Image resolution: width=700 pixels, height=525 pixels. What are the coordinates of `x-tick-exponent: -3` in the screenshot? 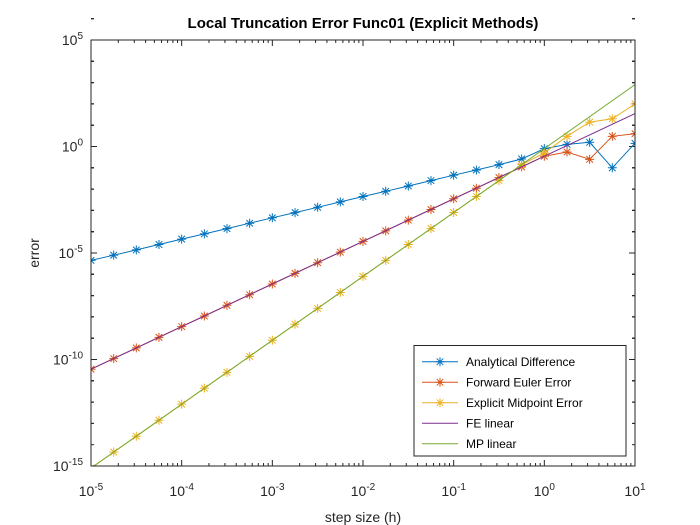 It's located at (280, 487).